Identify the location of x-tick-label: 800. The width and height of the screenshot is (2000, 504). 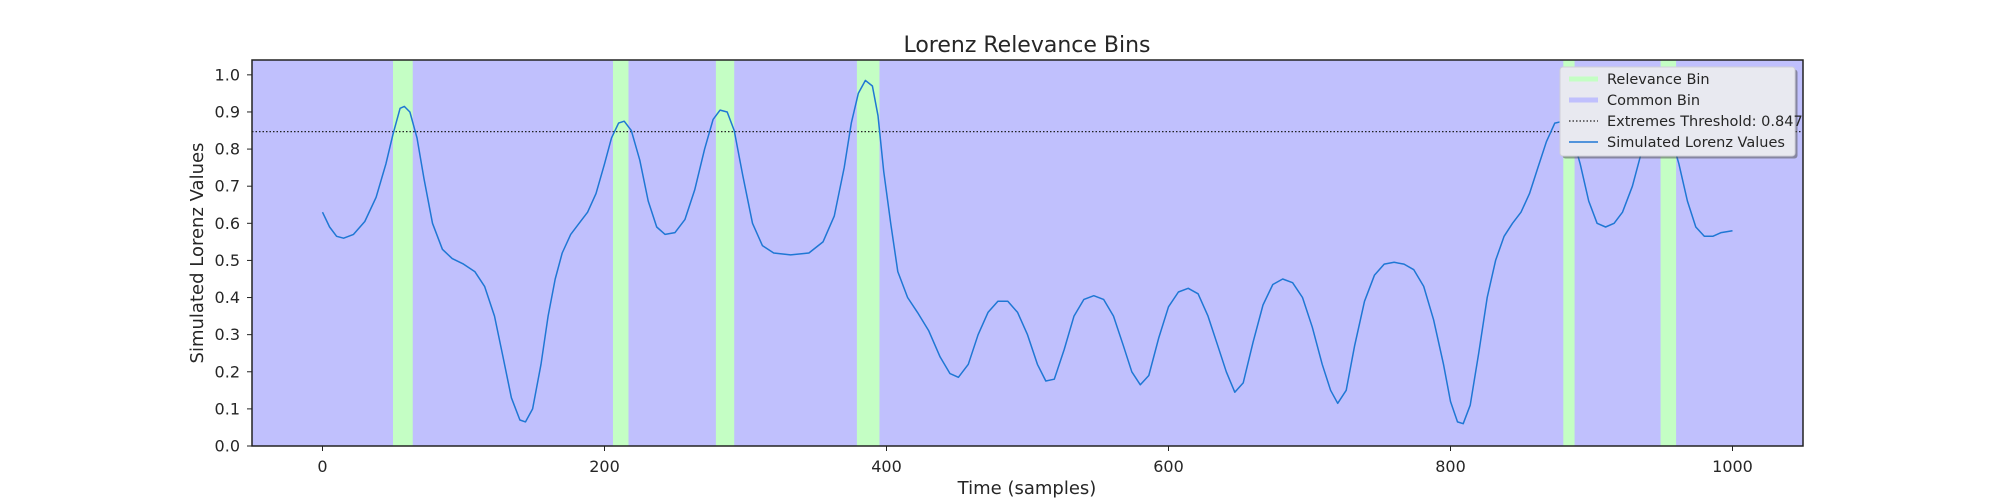
(1450, 466).